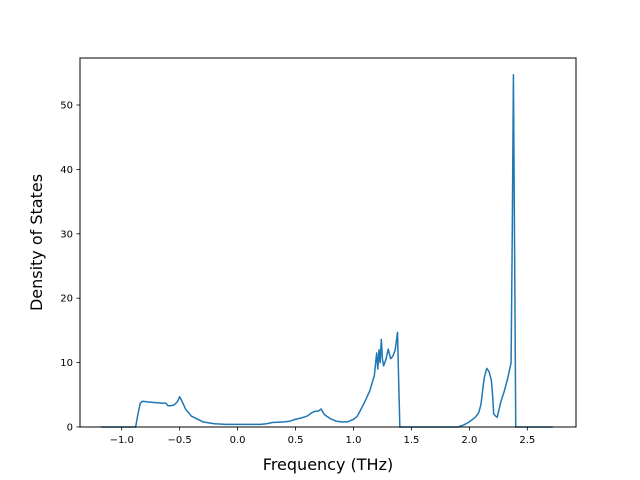 The width and height of the screenshot is (640, 480). What do you see at coordinates (296, 440) in the screenshot?
I see `x-tick-label: 0.5` at bounding box center [296, 440].